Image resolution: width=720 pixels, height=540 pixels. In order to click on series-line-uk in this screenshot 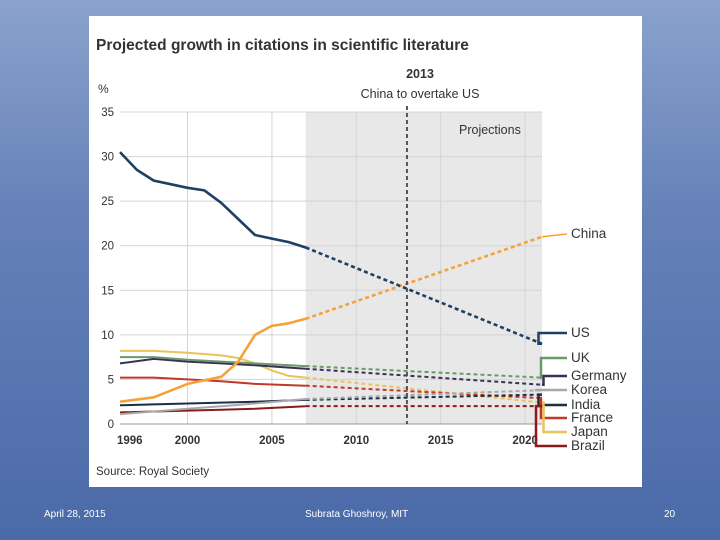, I will do `click(213, 362)`.